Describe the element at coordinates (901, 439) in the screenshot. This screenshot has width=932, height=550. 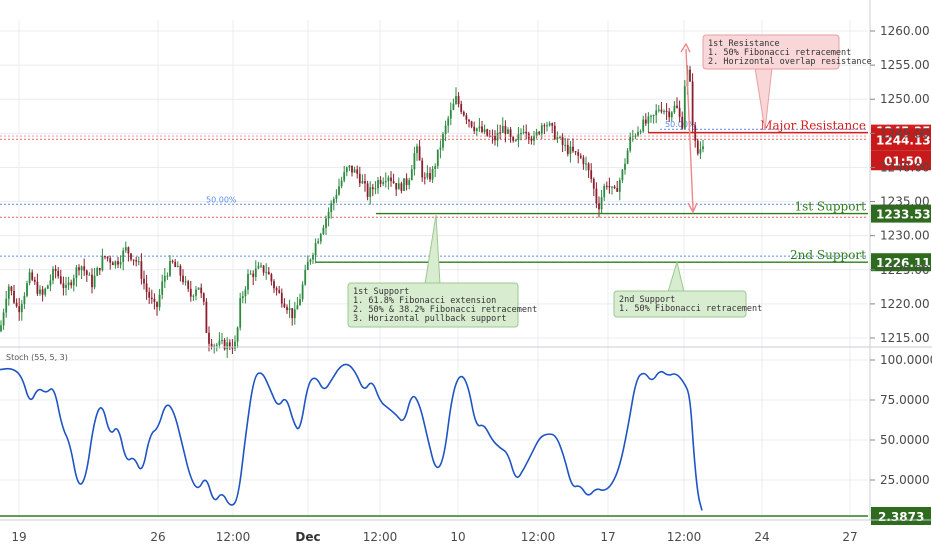
I see `stochastic-axis: 100.0000 75.0000 50.0000 25.0000 2.3873` at that location.